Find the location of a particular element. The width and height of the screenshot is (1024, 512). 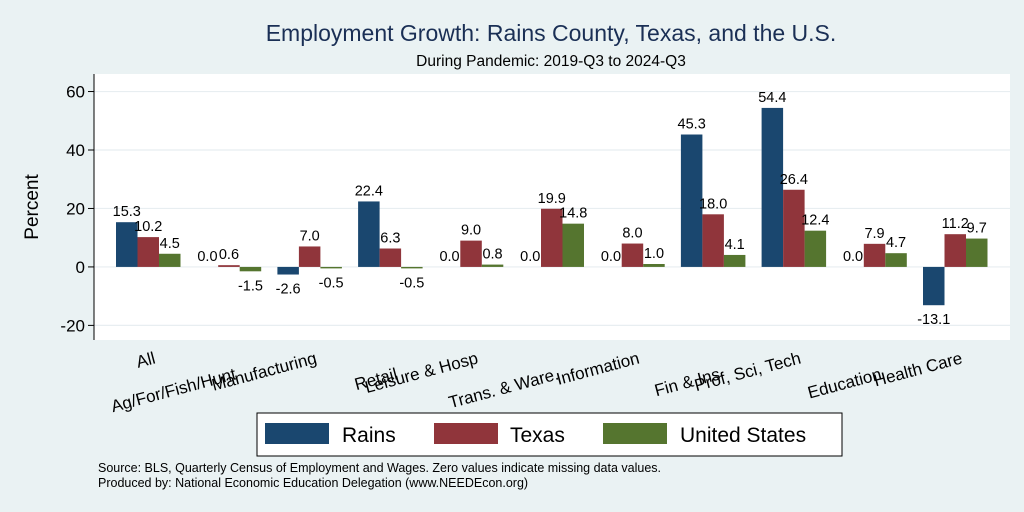

x-tick-label-education: Education is located at coordinates (845, 384).